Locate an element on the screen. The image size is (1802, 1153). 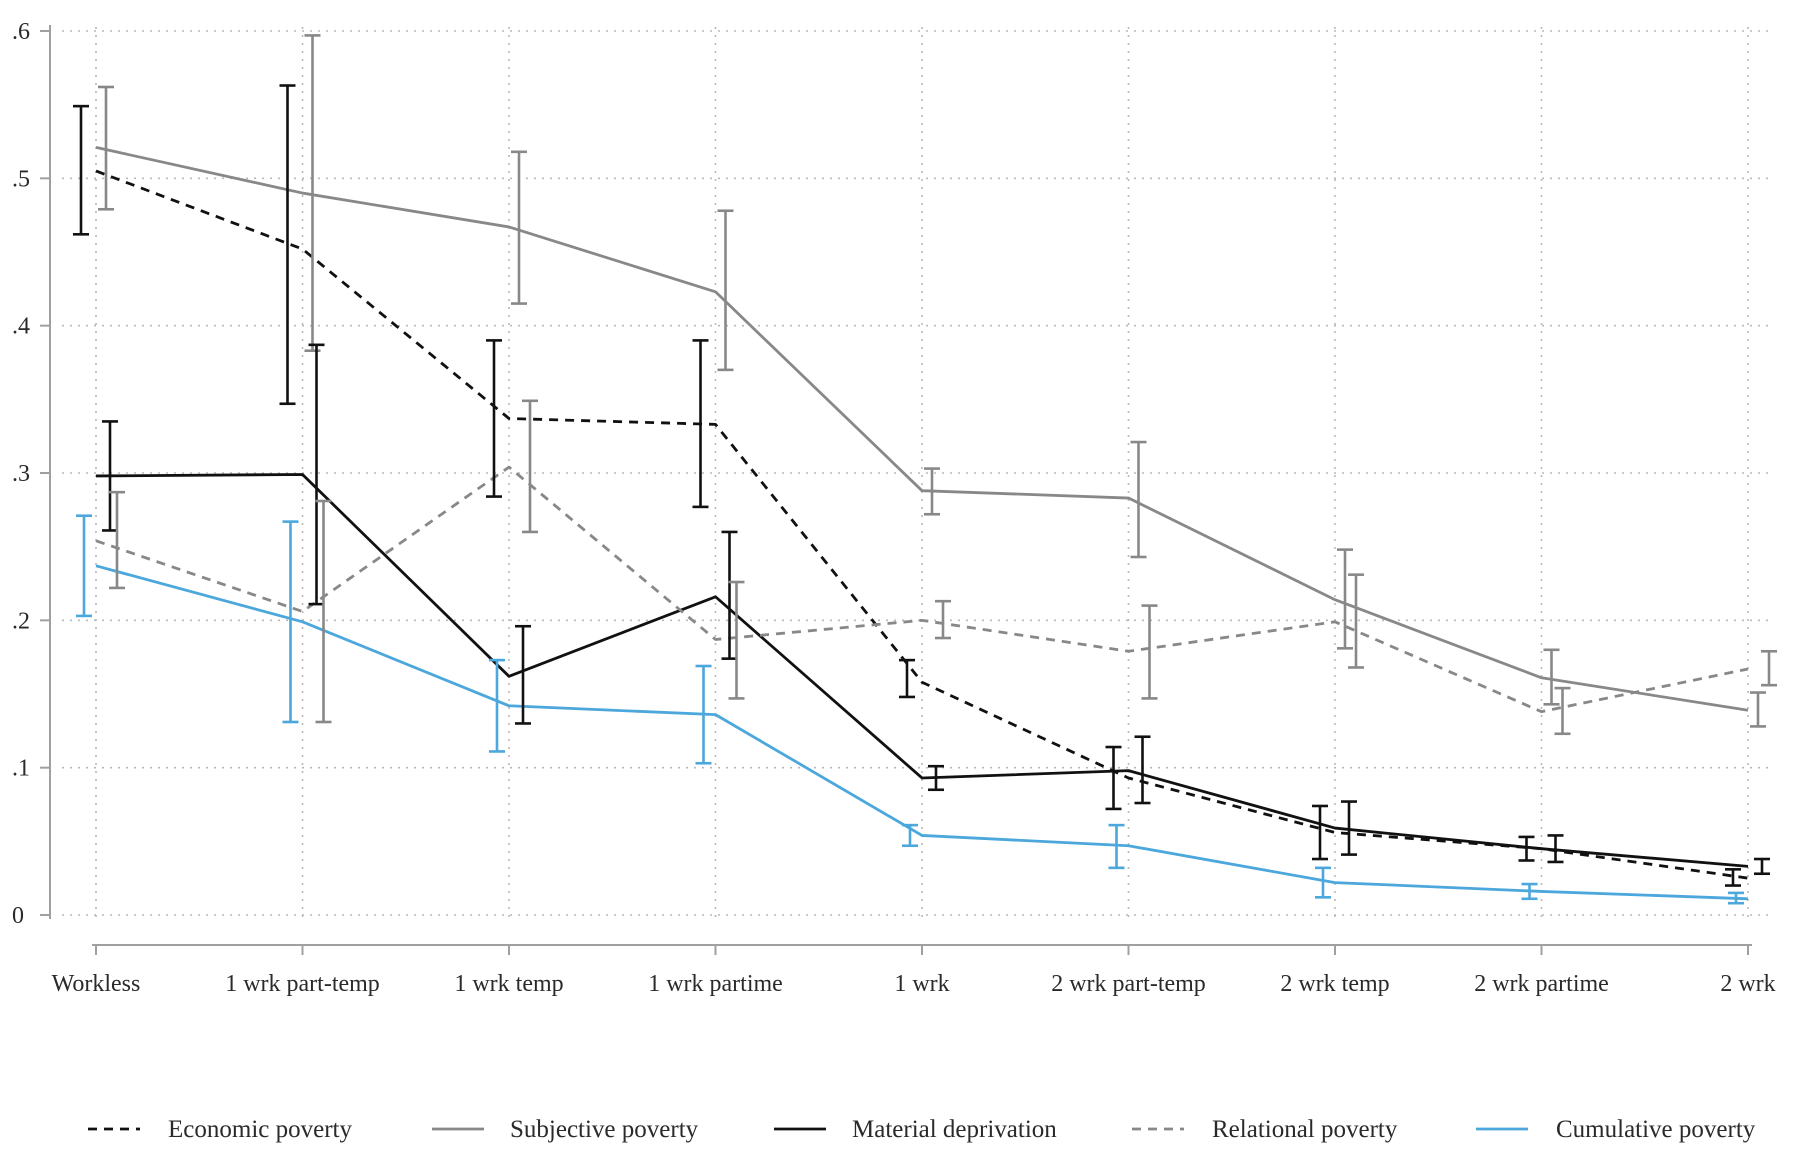
y-tick-label: .3 is located at coordinates (21, 474).